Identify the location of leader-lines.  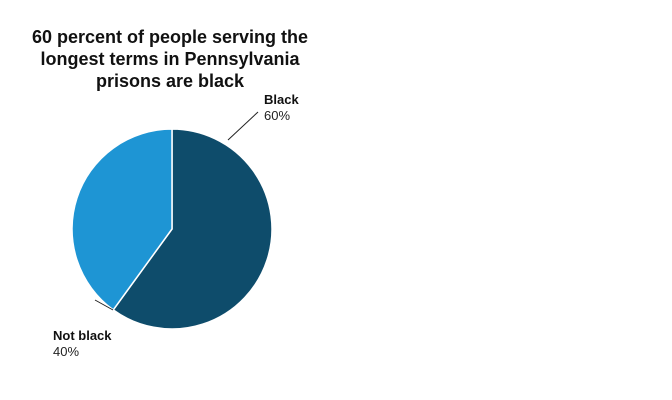
(176, 211).